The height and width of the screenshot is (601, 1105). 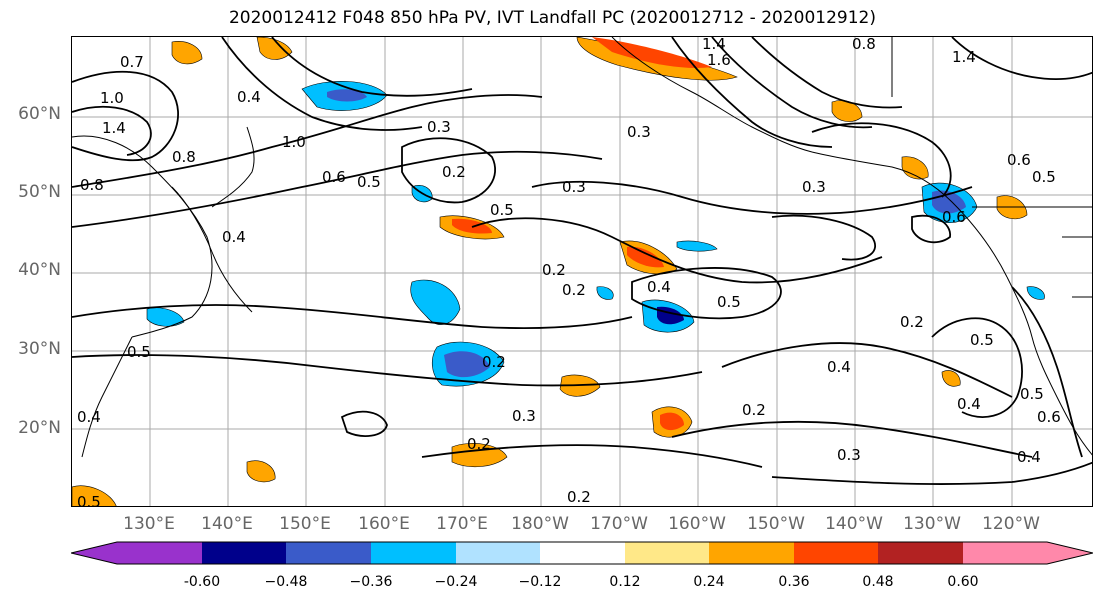 What do you see at coordinates (854, 524) in the screenshot?
I see `lon-label-140w: 140°W` at bounding box center [854, 524].